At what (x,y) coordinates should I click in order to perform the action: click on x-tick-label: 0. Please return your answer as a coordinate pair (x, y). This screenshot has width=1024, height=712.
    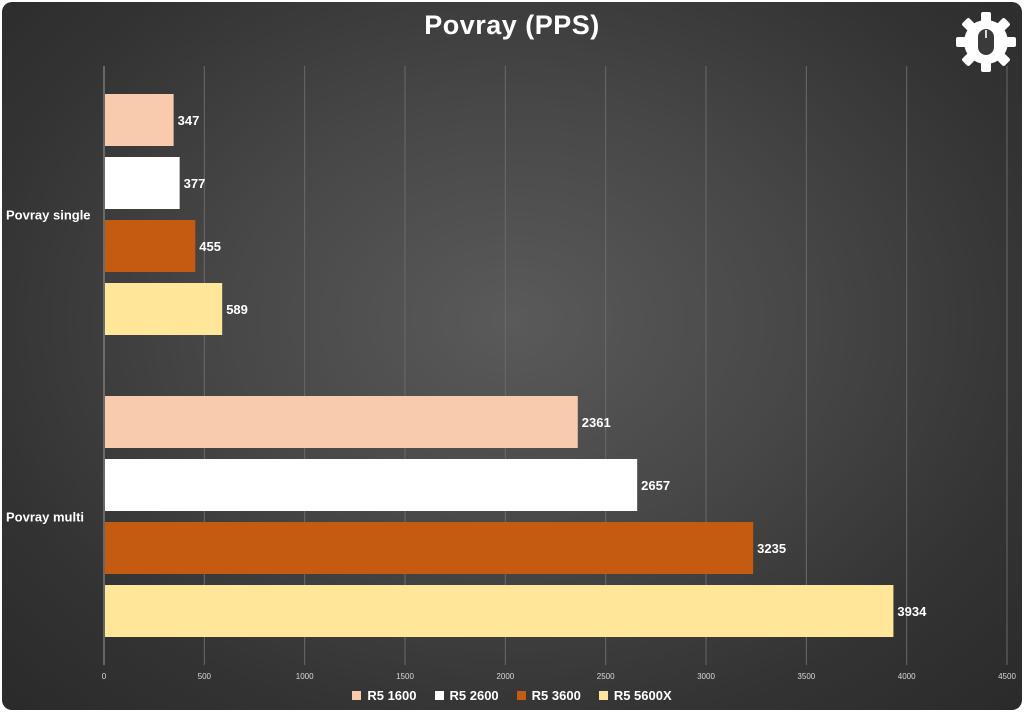
    Looking at the image, I should click on (104, 676).